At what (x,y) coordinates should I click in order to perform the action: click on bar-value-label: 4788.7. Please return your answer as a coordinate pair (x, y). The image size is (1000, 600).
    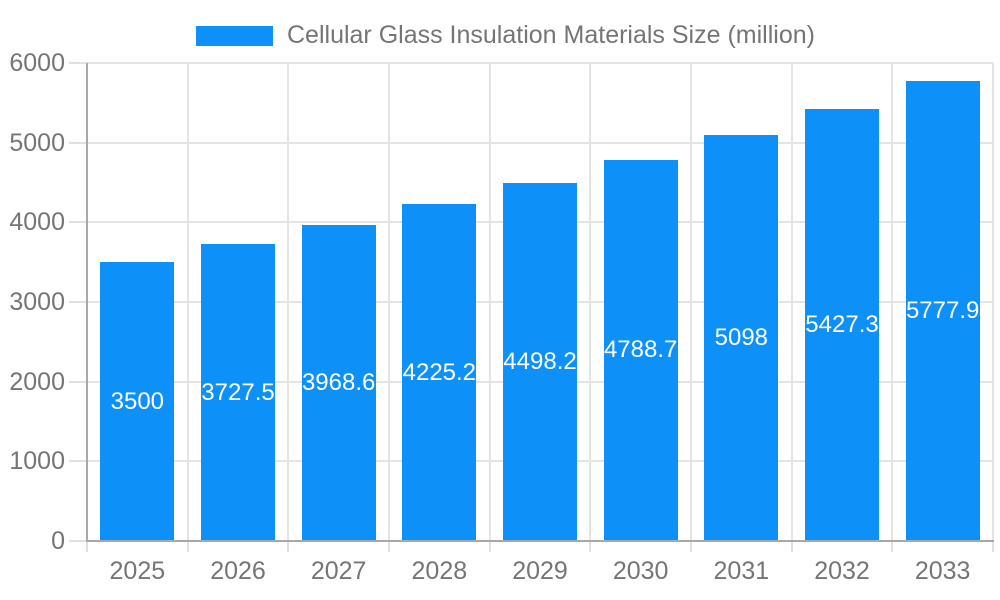
    Looking at the image, I should click on (640, 350).